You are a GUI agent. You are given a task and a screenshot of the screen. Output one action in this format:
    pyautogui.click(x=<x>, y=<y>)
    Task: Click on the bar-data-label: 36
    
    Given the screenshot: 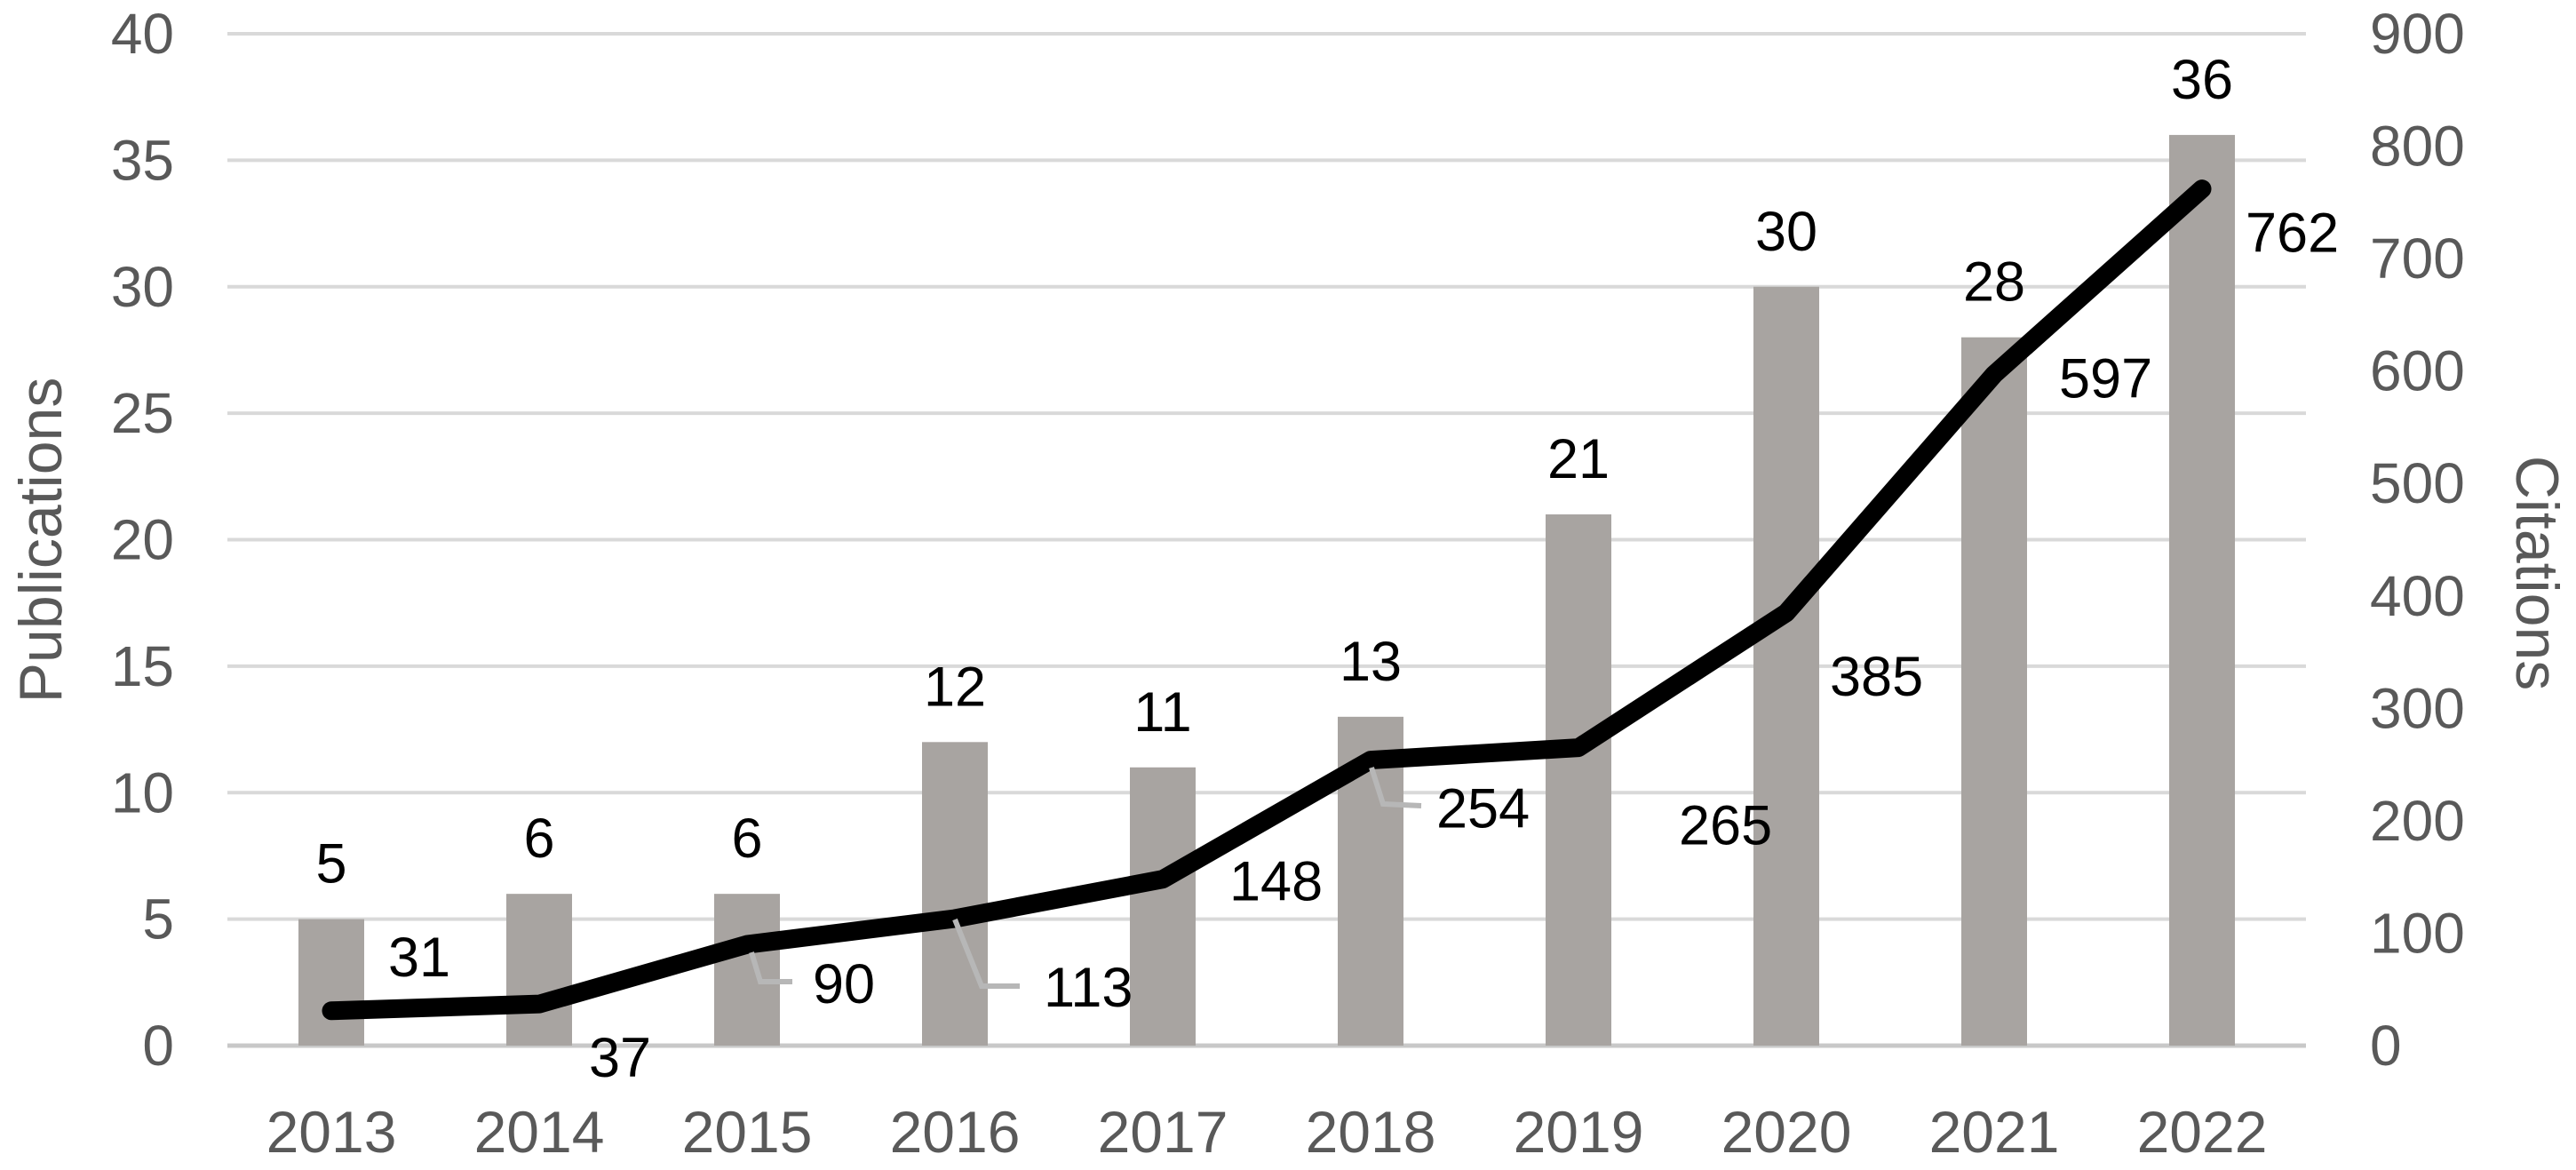 What is the action you would take?
    pyautogui.click(x=2202, y=80)
    